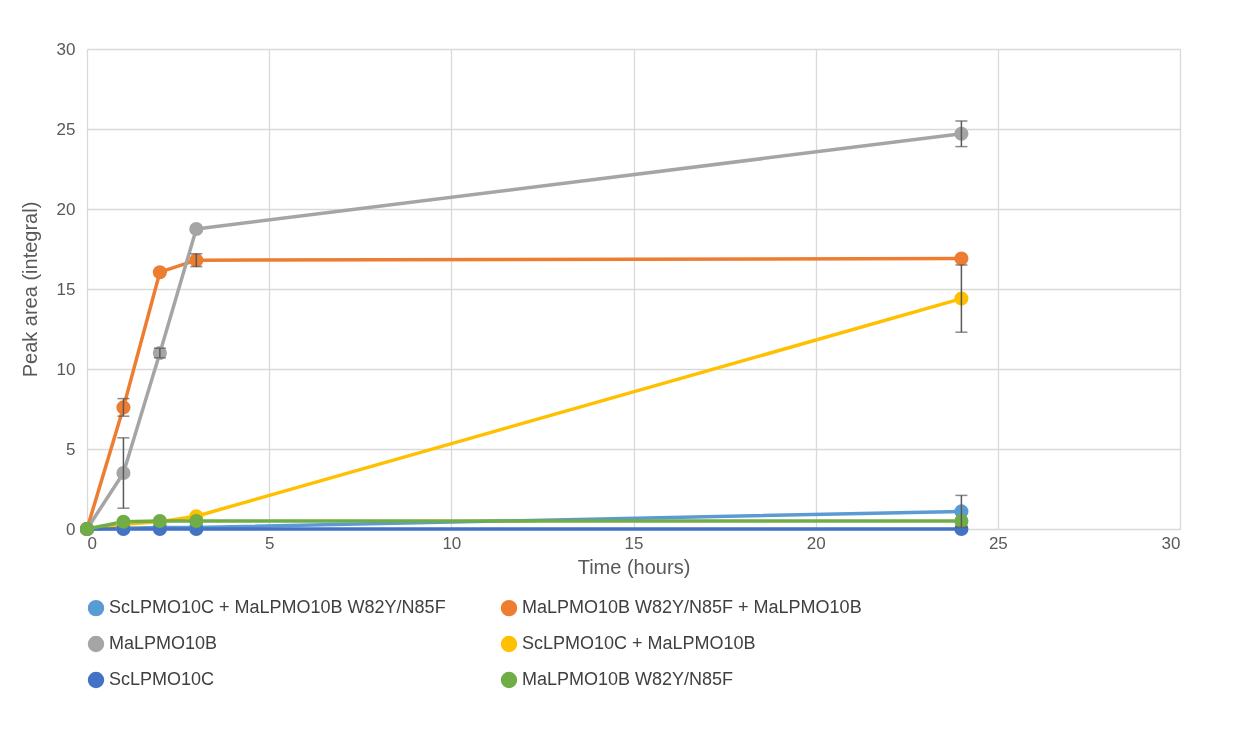 The image size is (1254, 732). I want to click on y-tick-label: 5, so click(71, 449).